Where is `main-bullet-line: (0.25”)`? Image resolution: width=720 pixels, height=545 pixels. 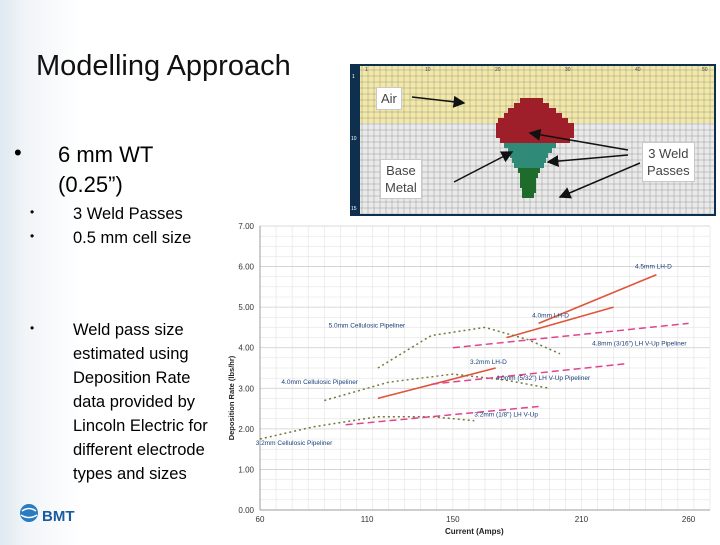
main-bullet-line: (0.25”) is located at coordinates (90, 184).